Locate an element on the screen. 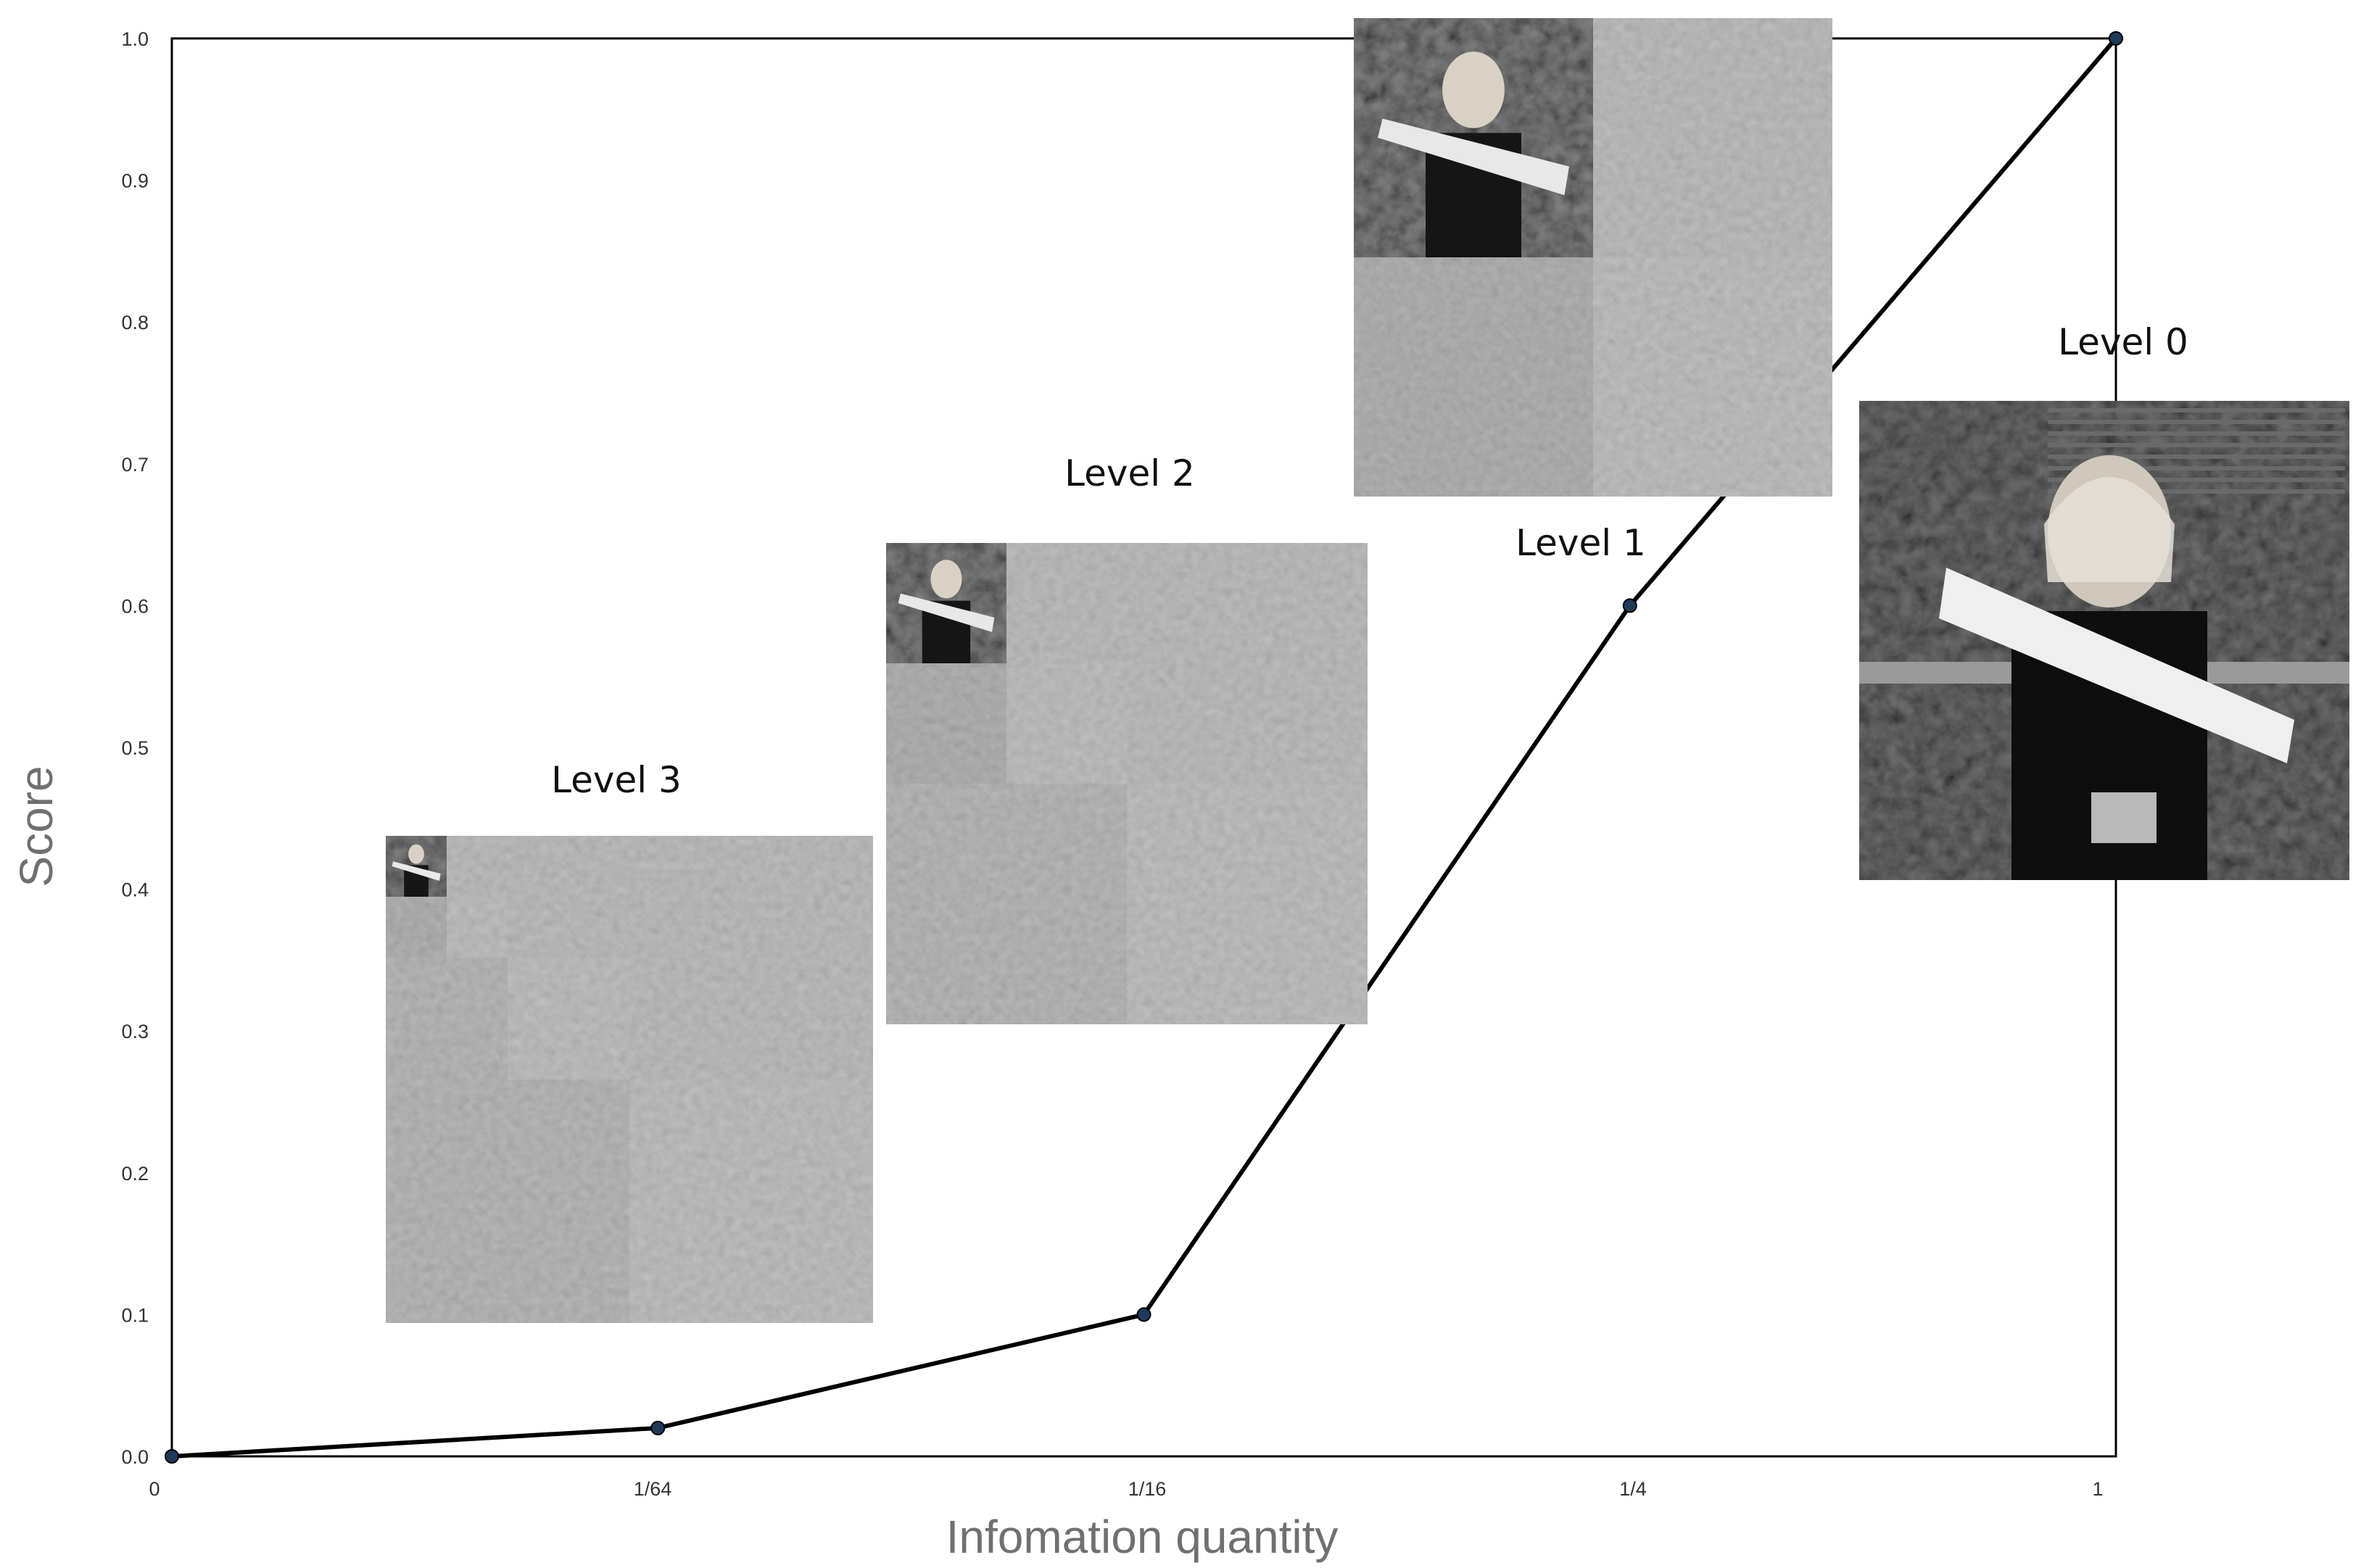 This screenshot has height=1568, width=2361. y-tick-label: 0.8 is located at coordinates (135, 323).